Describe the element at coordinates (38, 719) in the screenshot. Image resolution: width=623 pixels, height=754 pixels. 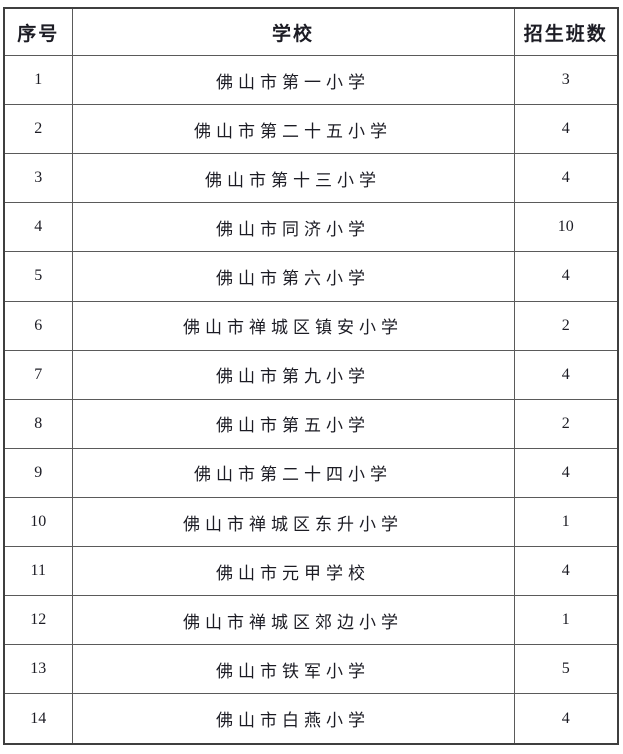
I see `row-index-cell: 14` at that location.